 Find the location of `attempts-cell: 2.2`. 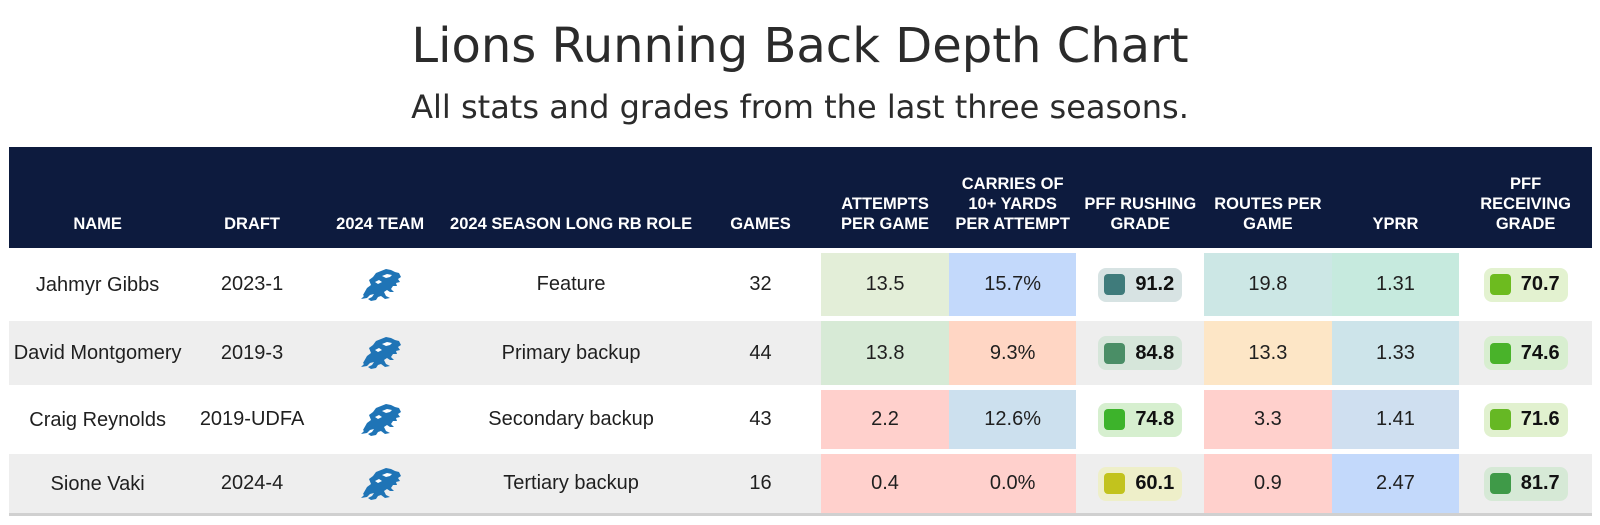

attempts-cell: 2.2 is located at coordinates (885, 417).